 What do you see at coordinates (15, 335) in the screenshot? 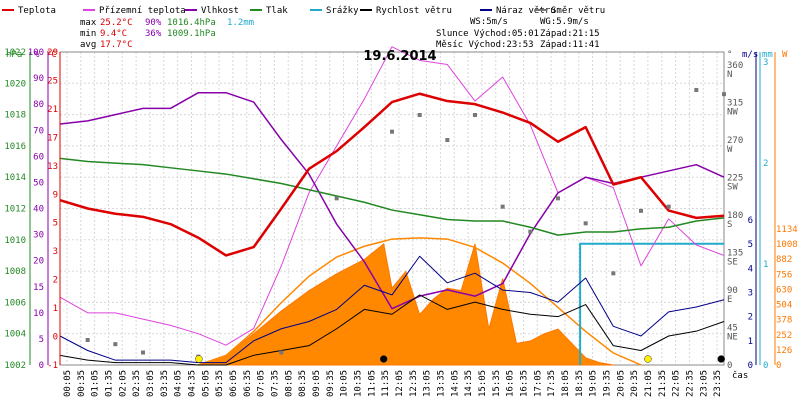
I see `hpa-axis-tick: 1004` at bounding box center [15, 335].